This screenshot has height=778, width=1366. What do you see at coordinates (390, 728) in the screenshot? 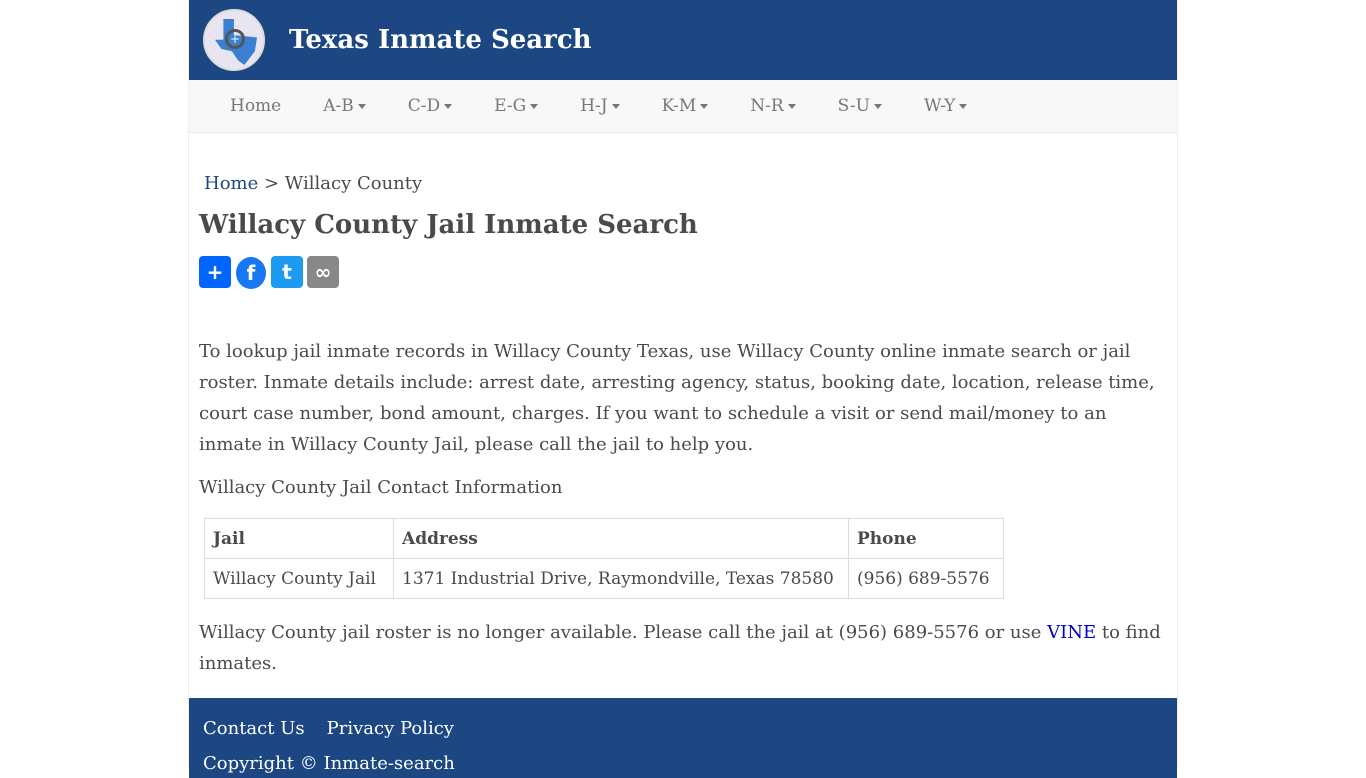
I see `privacy-policy-link: Privacy Policy` at bounding box center [390, 728].